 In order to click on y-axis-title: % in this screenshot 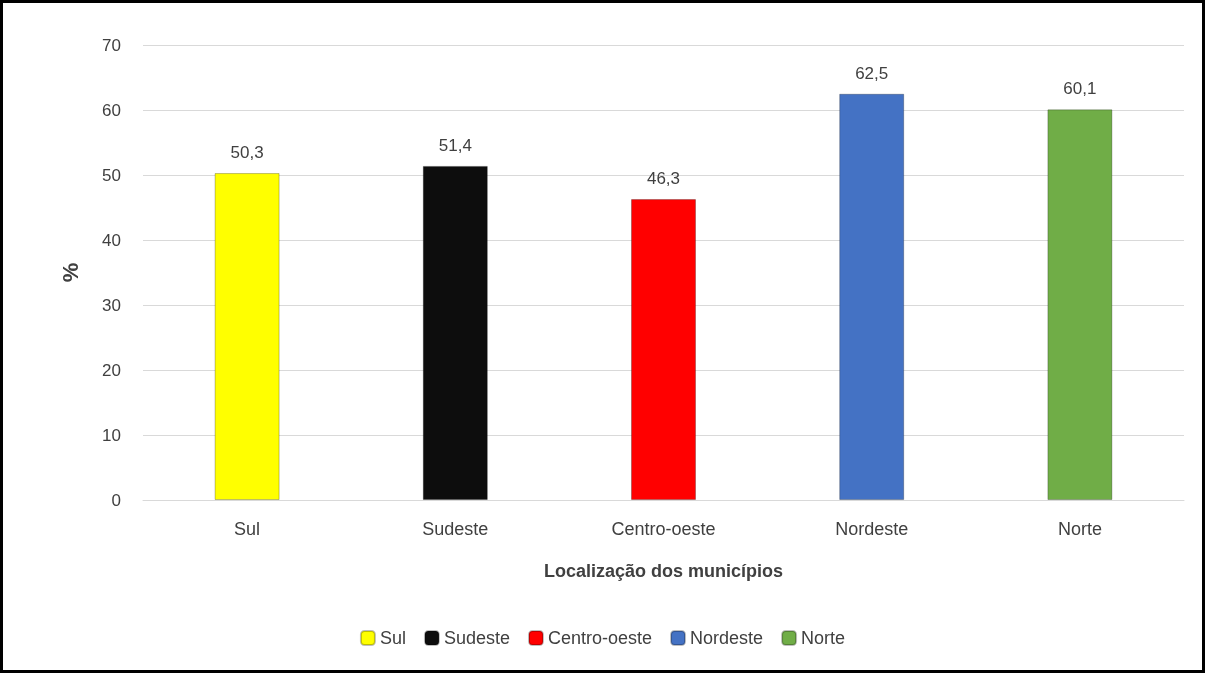, I will do `click(70, 272)`.